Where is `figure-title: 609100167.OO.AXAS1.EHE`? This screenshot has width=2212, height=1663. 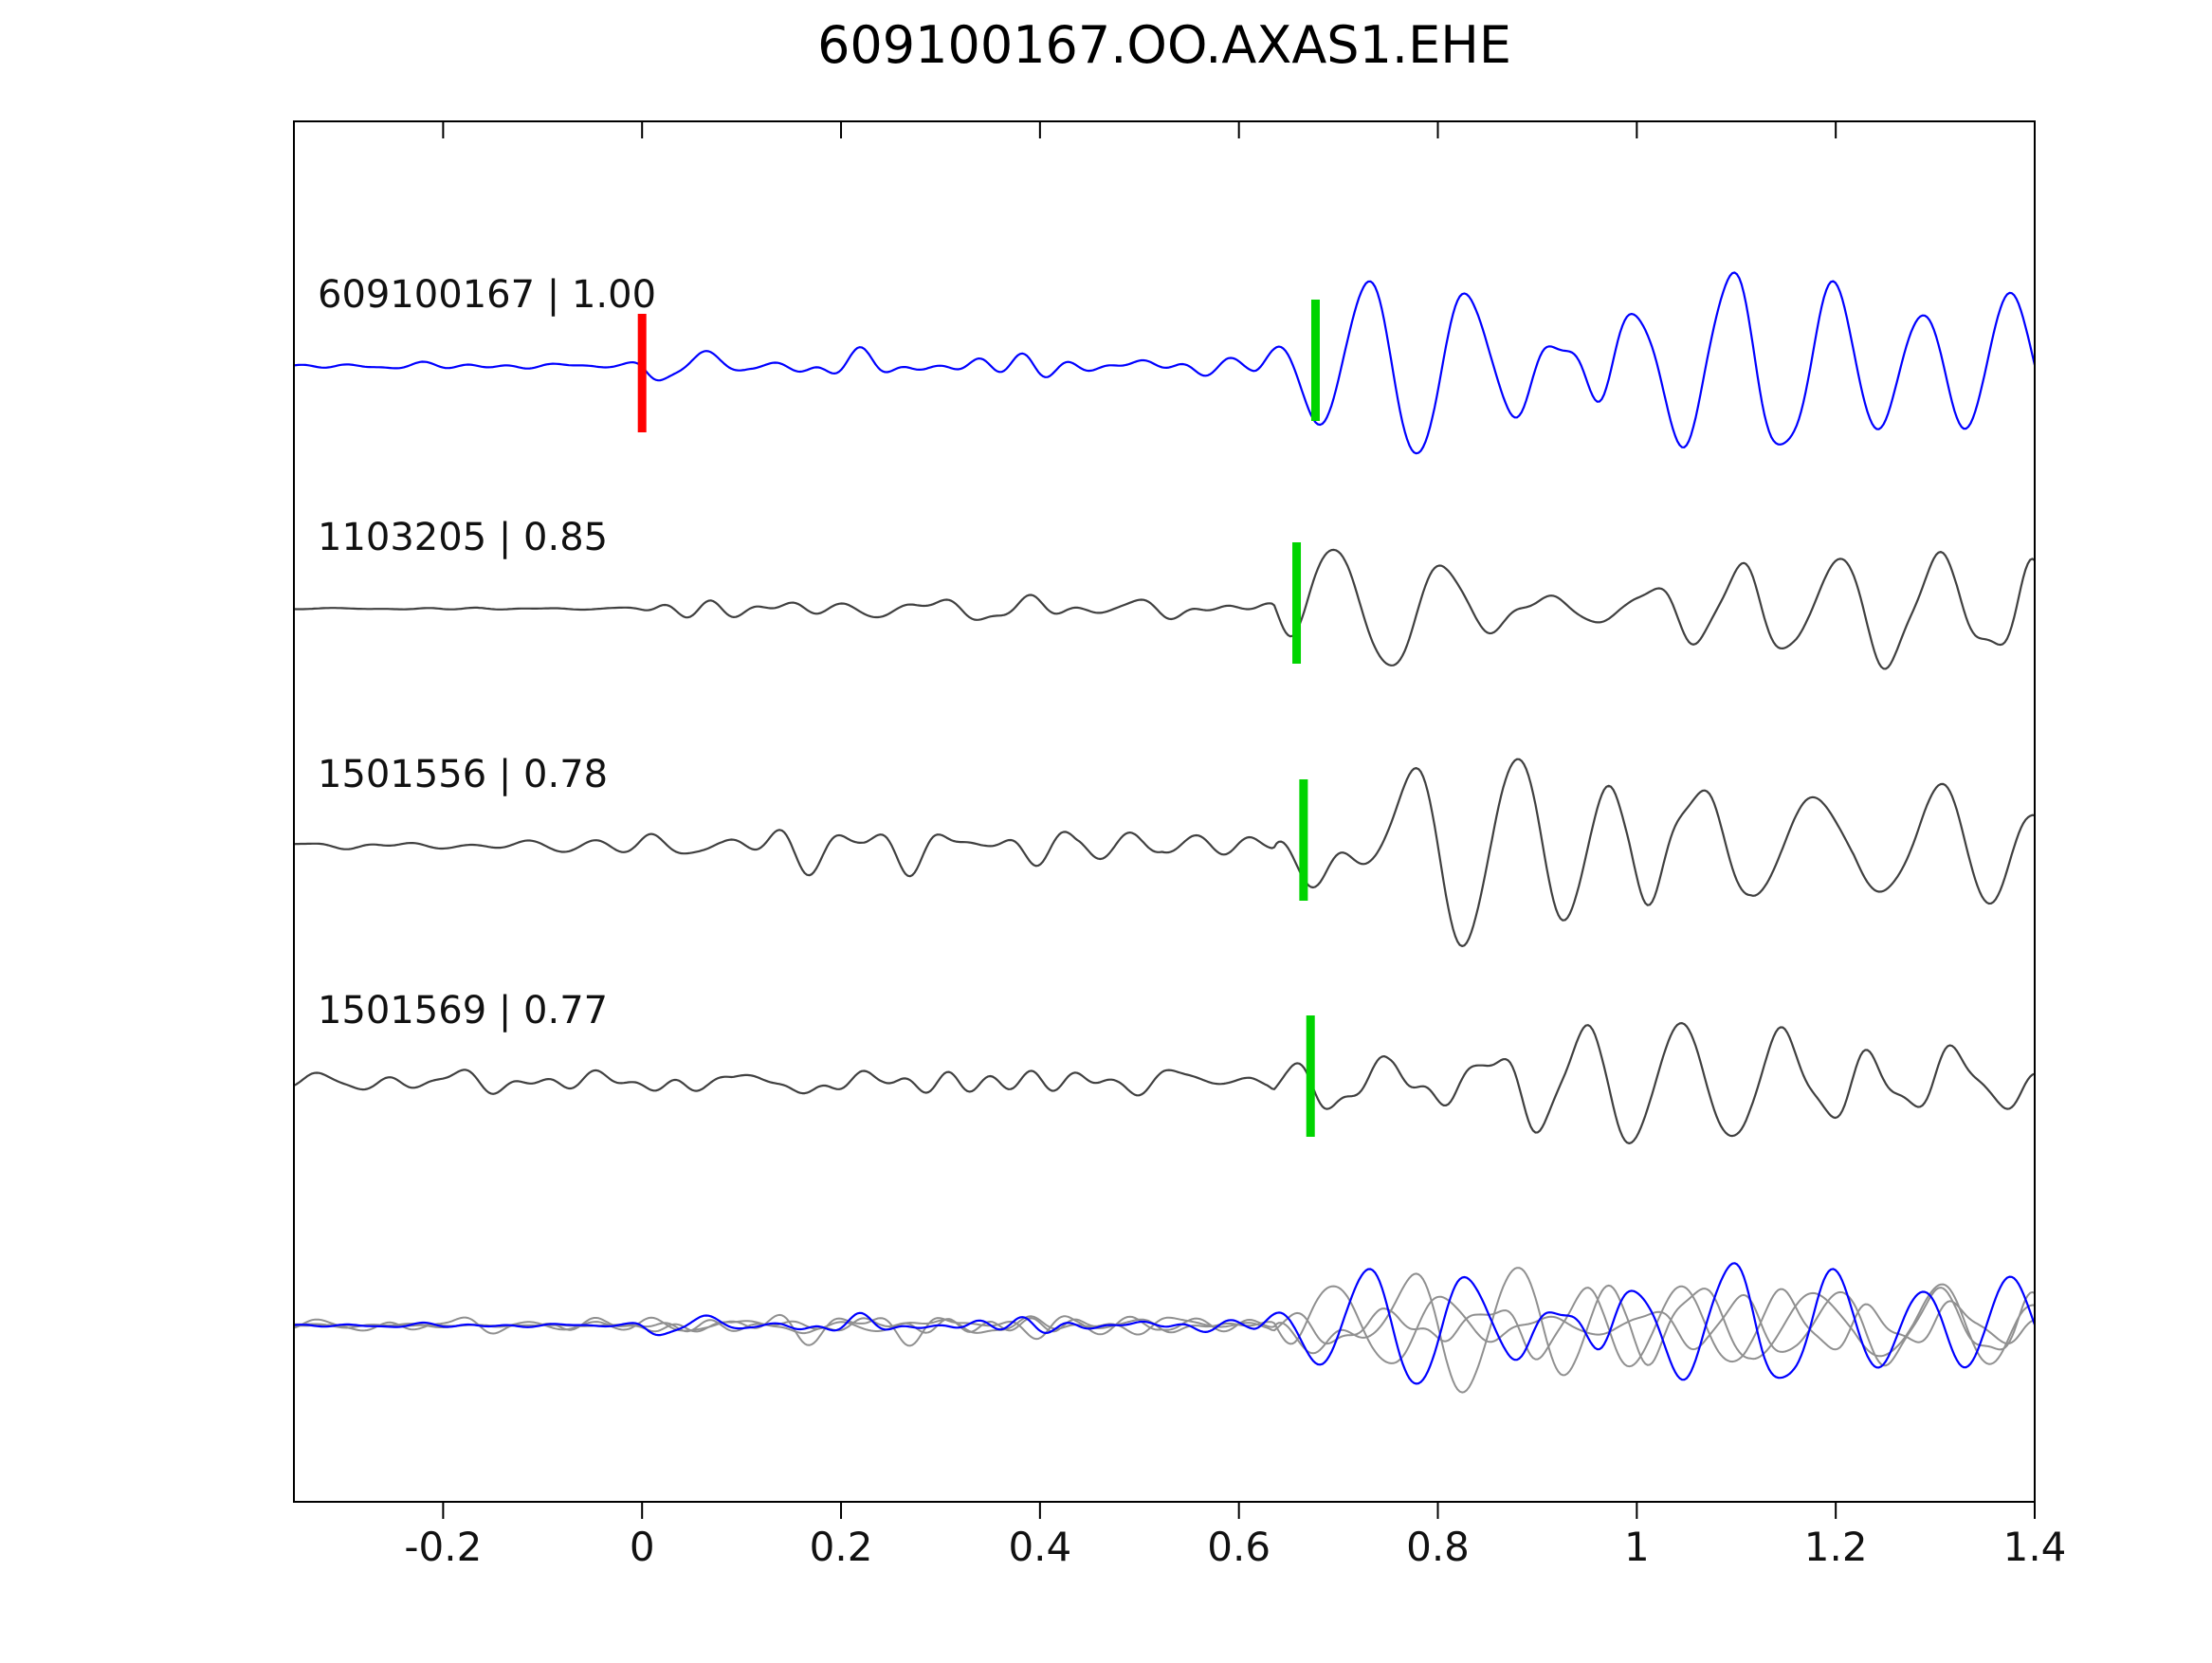 figure-title: 609100167.OO.AXAS1.EHE is located at coordinates (1164, 45).